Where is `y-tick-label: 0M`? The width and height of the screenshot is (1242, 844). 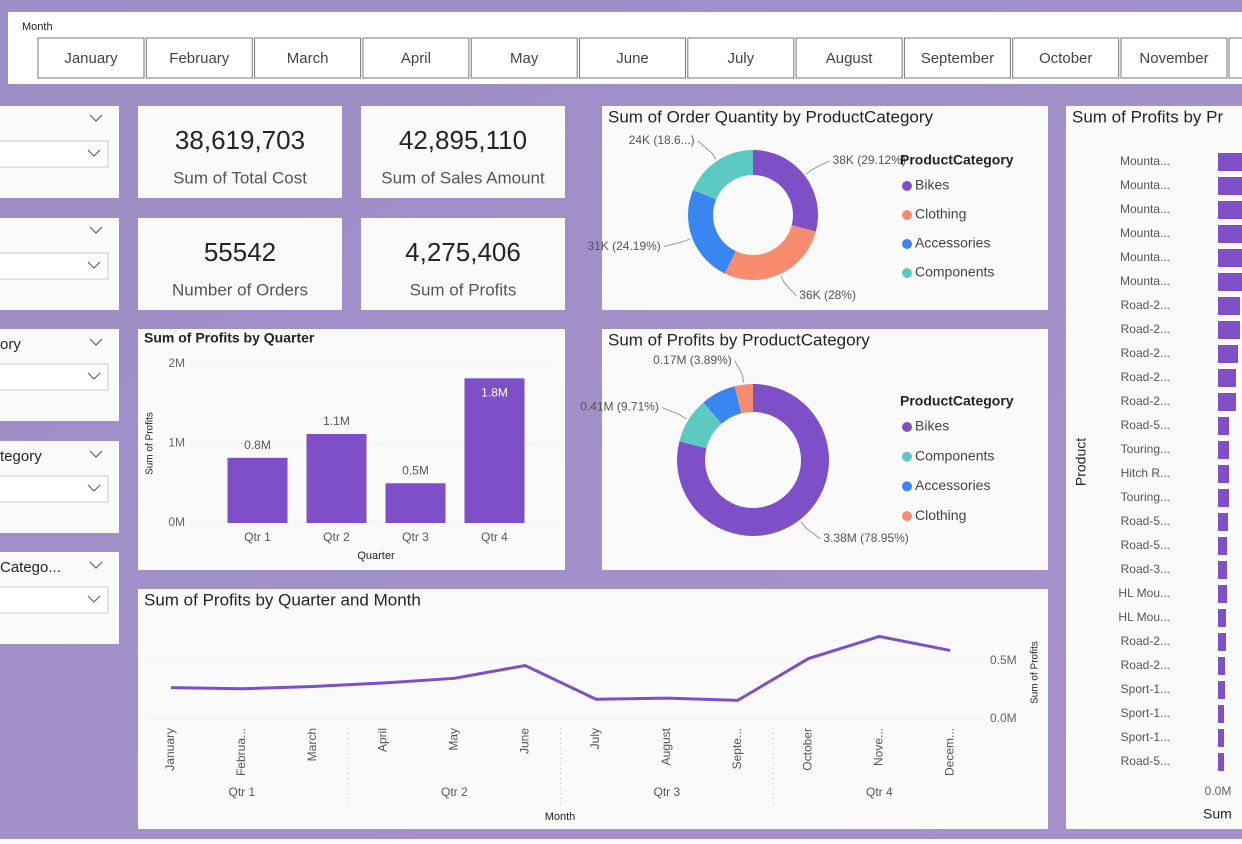 y-tick-label: 0M is located at coordinates (176, 522).